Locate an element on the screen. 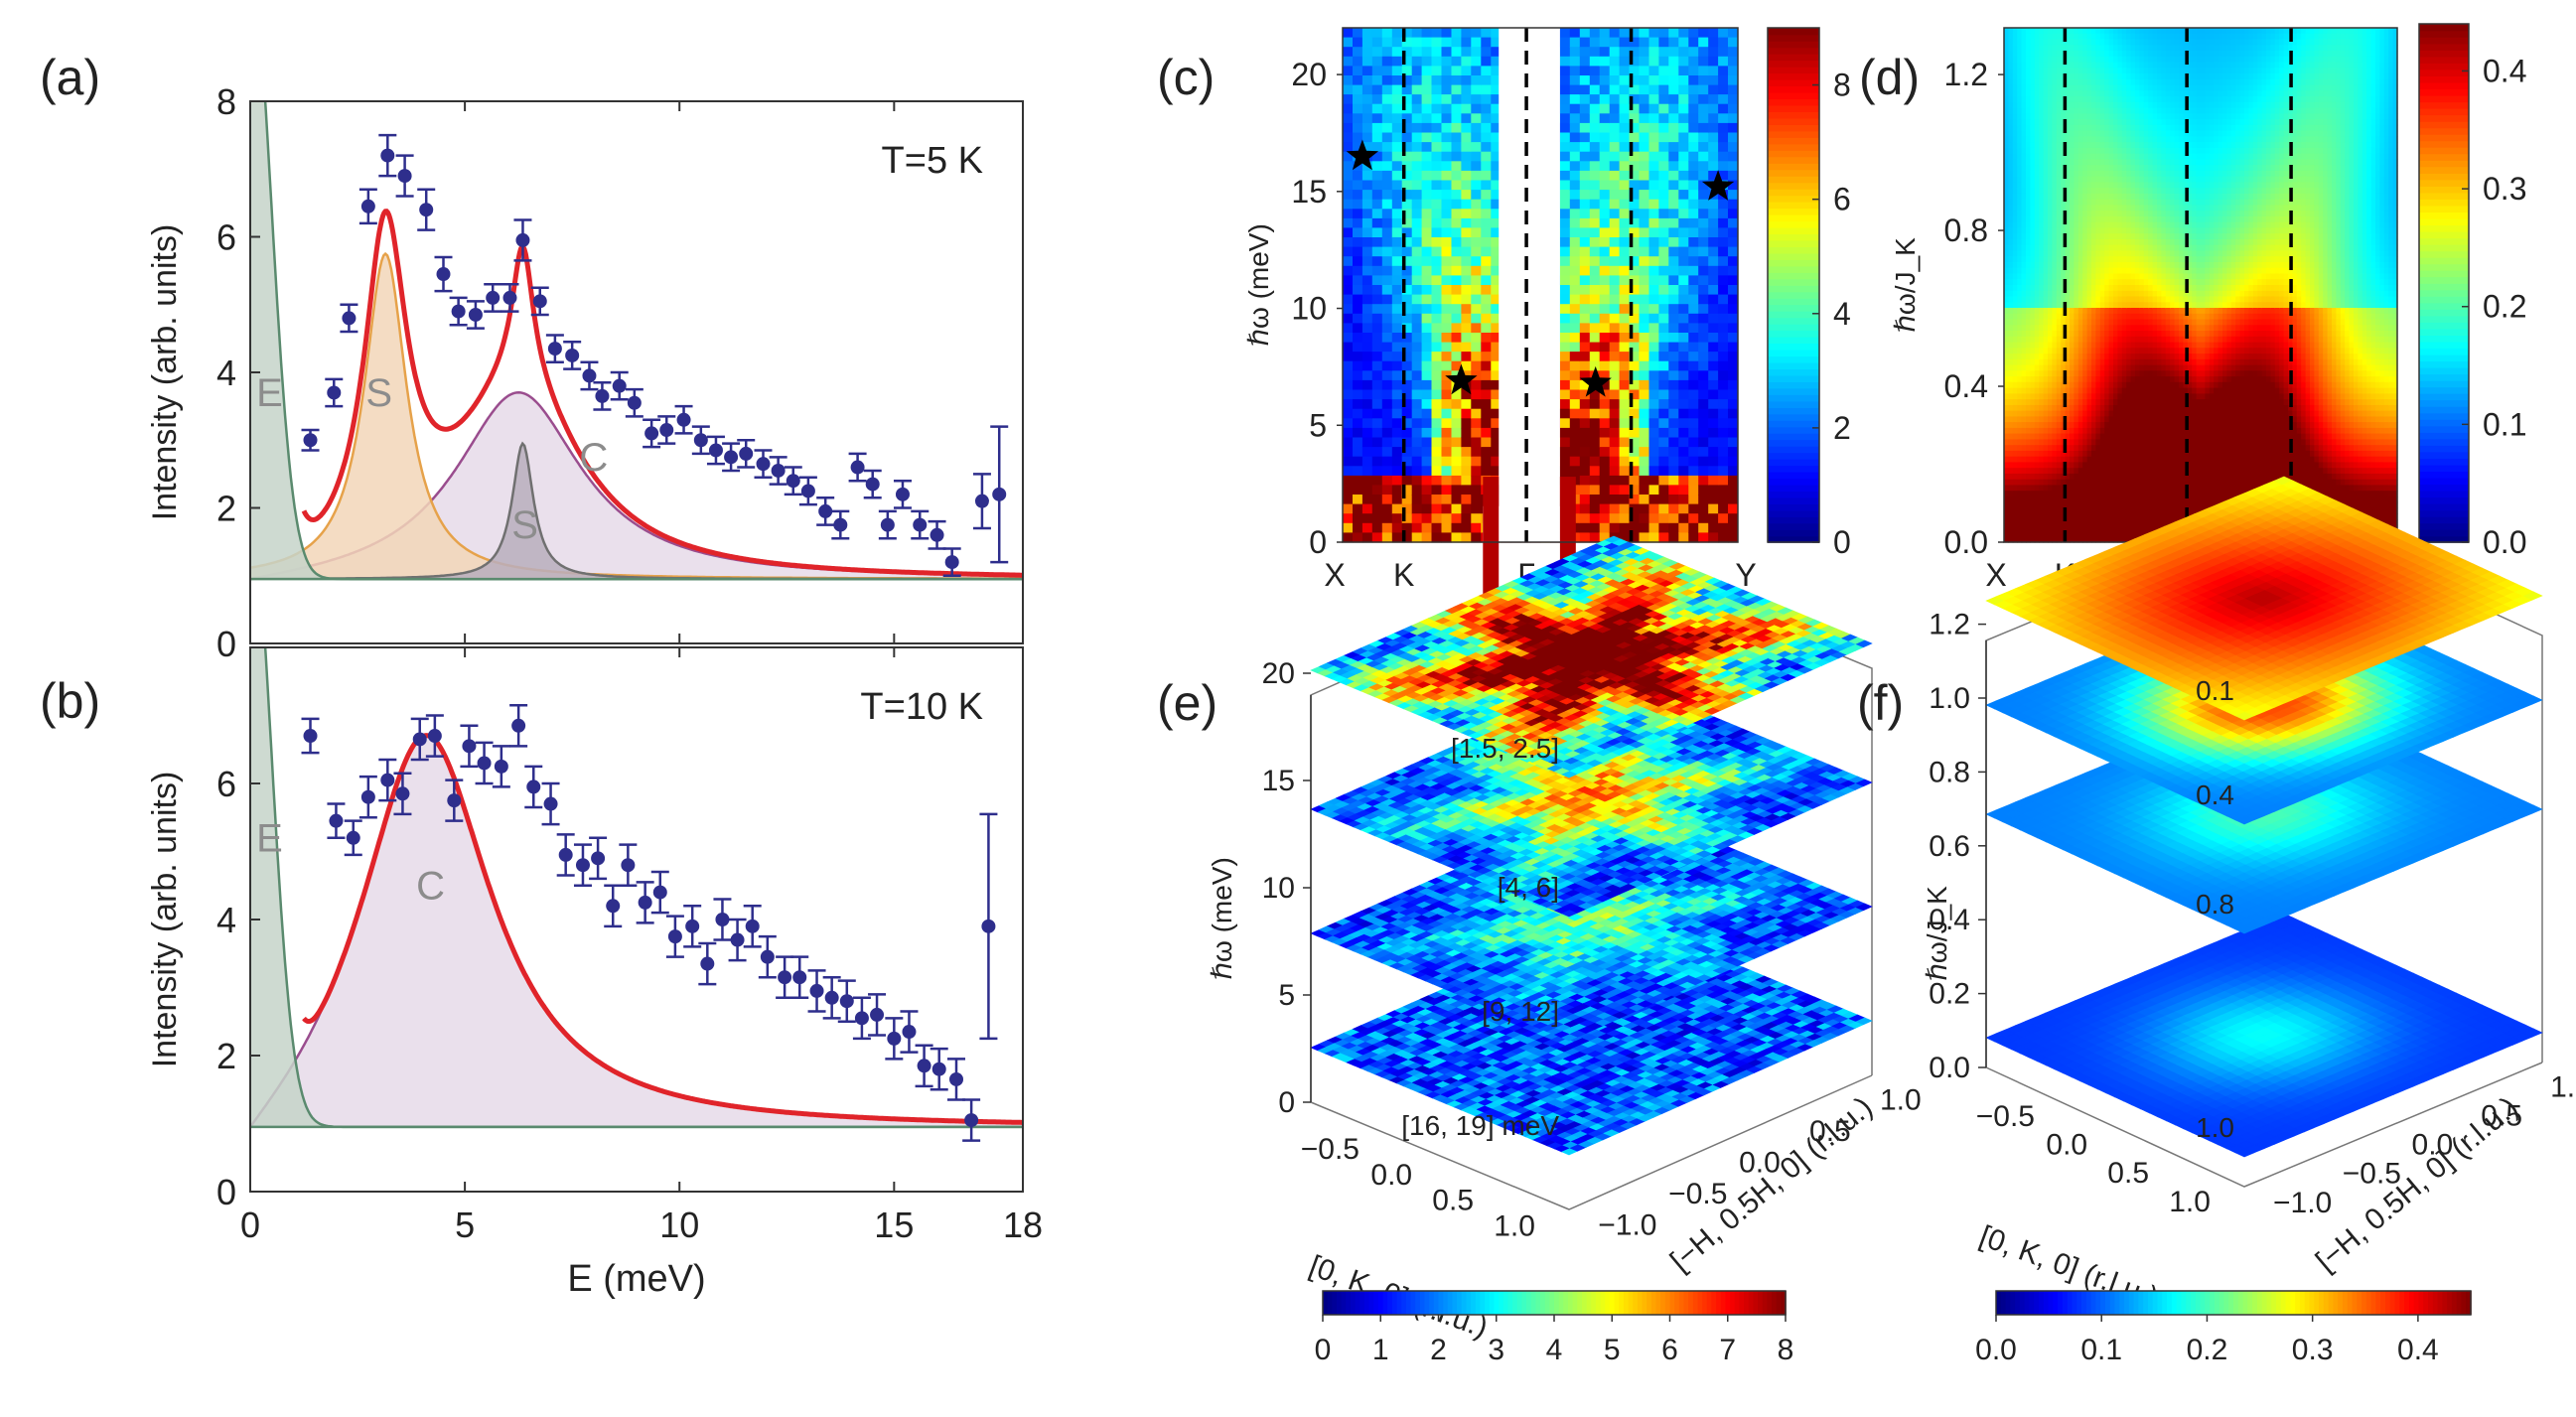 Image resolution: width=2576 pixels, height=1417 pixels. x-tick-label: 0 is located at coordinates (250, 1224).